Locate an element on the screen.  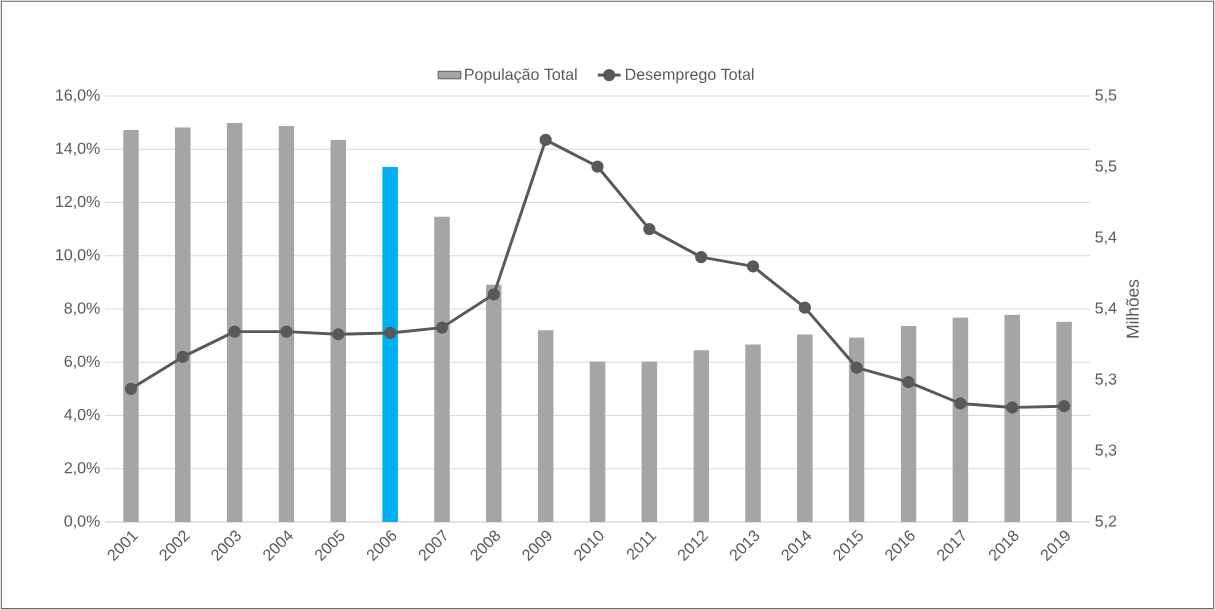
y-tick-label: 6,0% is located at coordinates (82, 362).